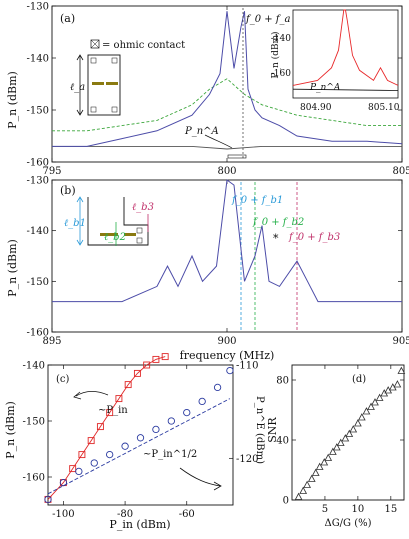 This screenshot has width=409, height=539. Describe the element at coordinates (286, 501) in the screenshot. I see `ytick-label-0: 0` at that location.